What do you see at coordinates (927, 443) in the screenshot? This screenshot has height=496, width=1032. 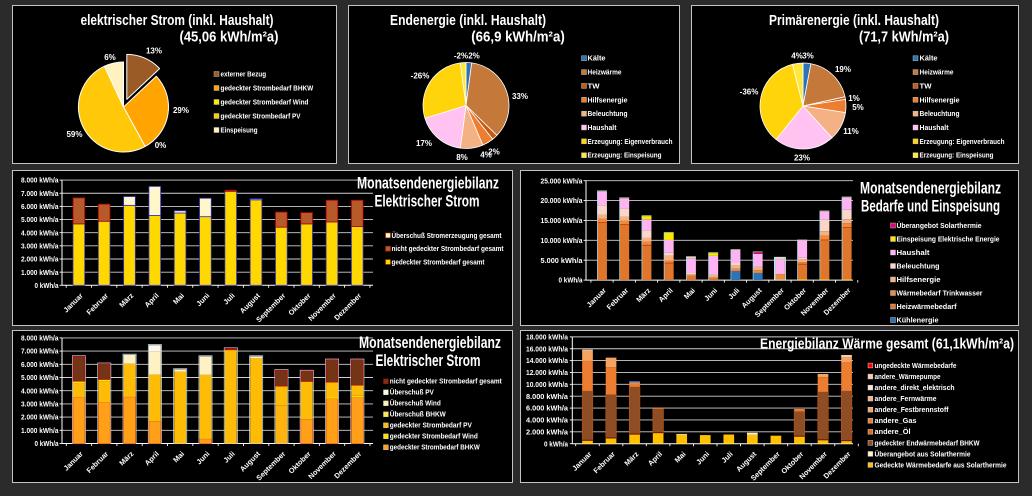 I see `svg-text: gedeckter Endwärmebedarf BHKW` at bounding box center [927, 443].